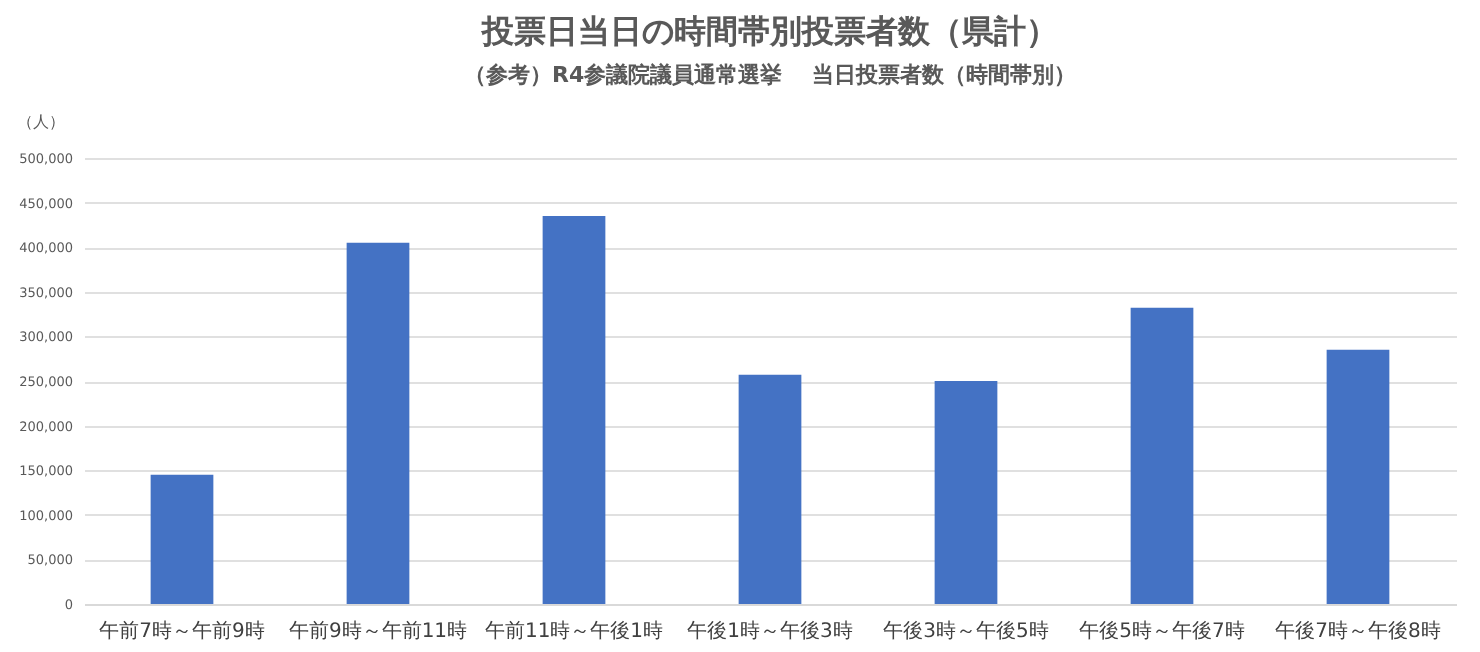 The image size is (1480, 652). What do you see at coordinates (182, 631) in the screenshot?
I see `x-tick-label: 午前7時～午前9時` at bounding box center [182, 631].